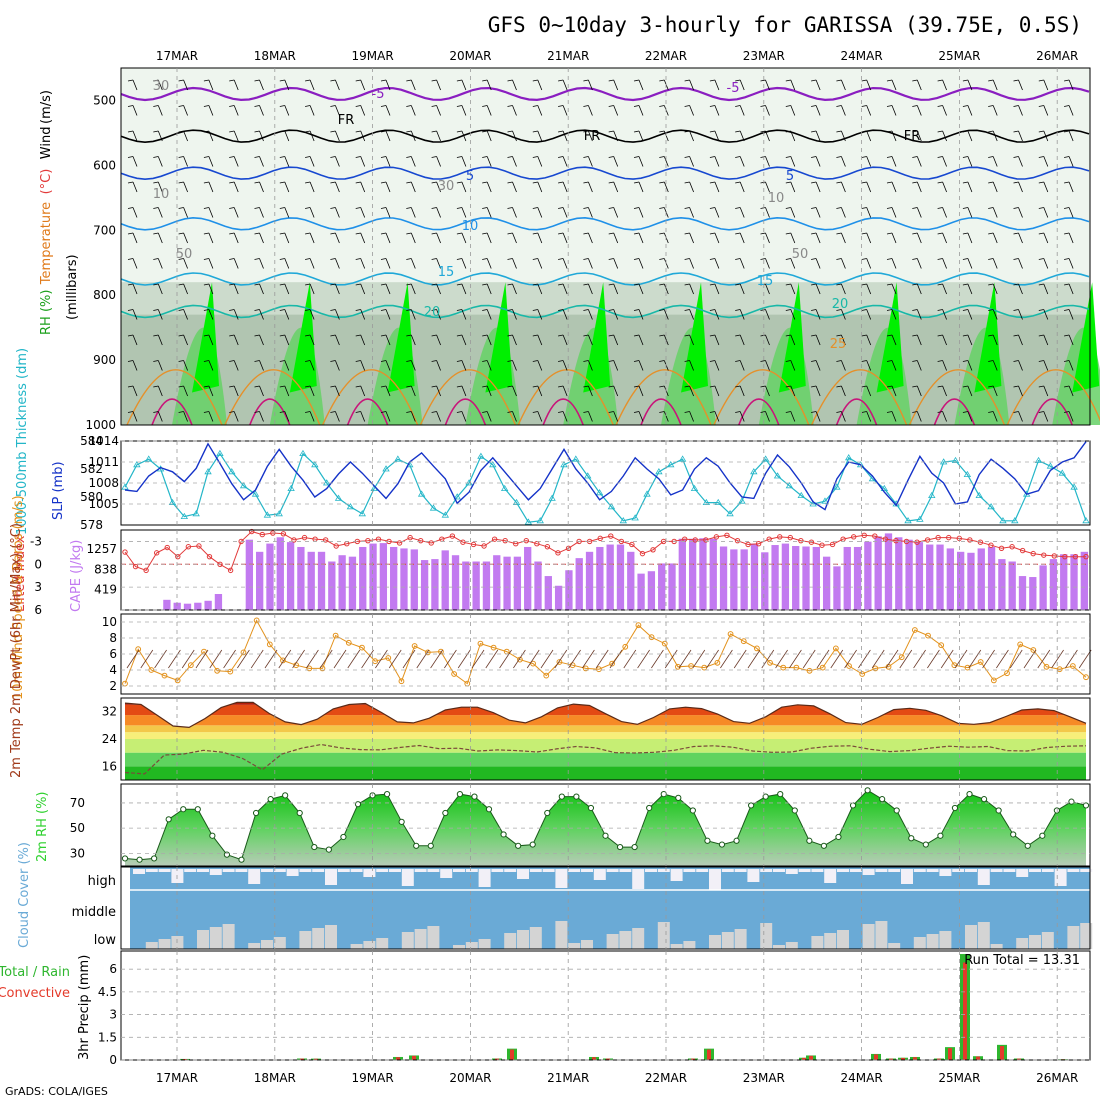 The height and width of the screenshot is (1100, 1100). Describe the element at coordinates (446, 186) in the screenshot. I see `contour-label-16: 30` at that location.